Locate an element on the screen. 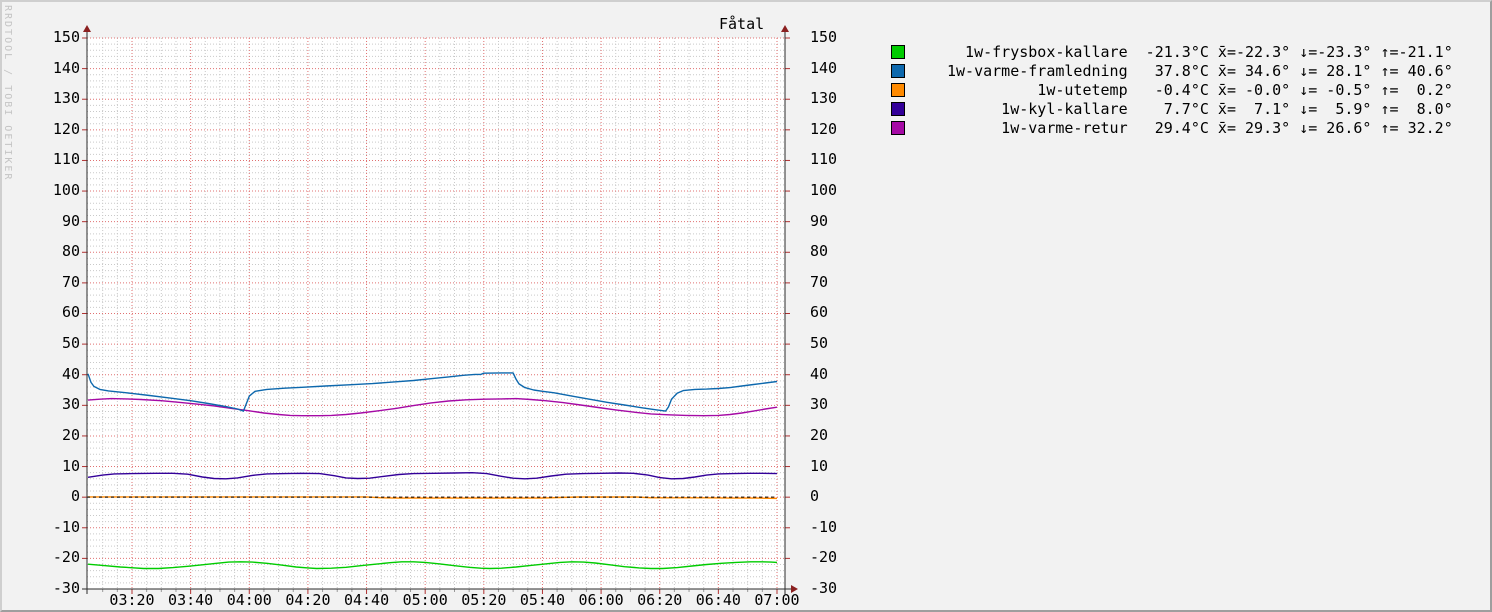 This screenshot has height=612, width=1492. y-axis-arrow-left is located at coordinates (87, 28).